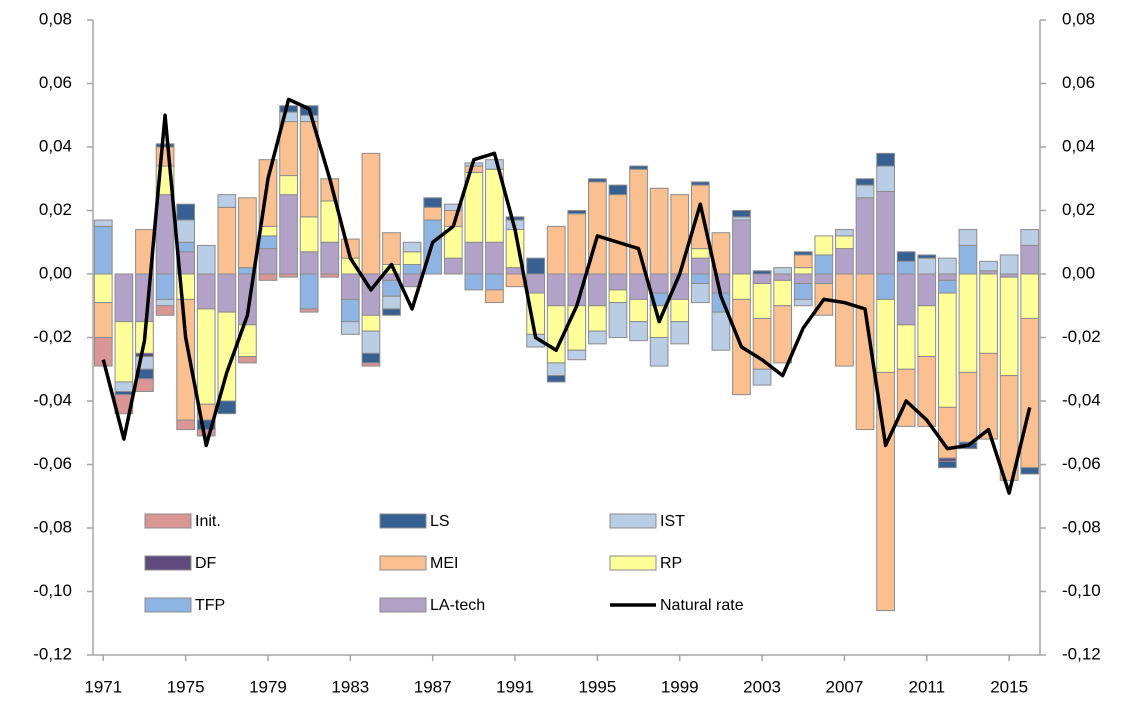  What do you see at coordinates (55, 209) in the screenshot?
I see `y-tick-label: 0,02` at bounding box center [55, 209].